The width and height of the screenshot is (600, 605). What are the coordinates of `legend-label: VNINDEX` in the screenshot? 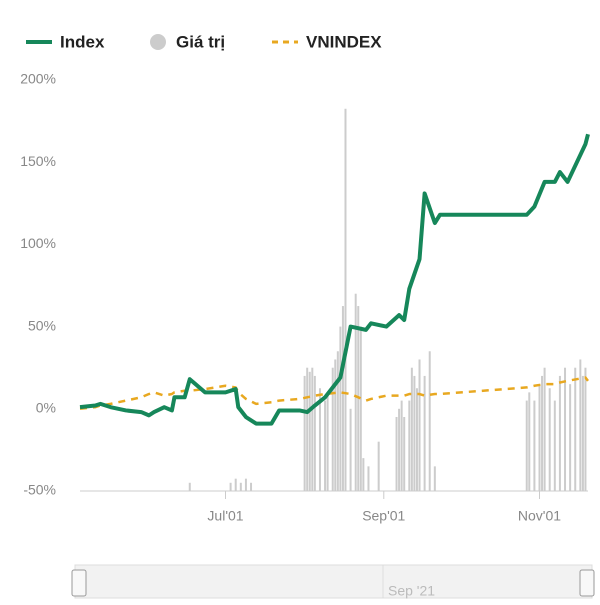 It's located at (344, 41).